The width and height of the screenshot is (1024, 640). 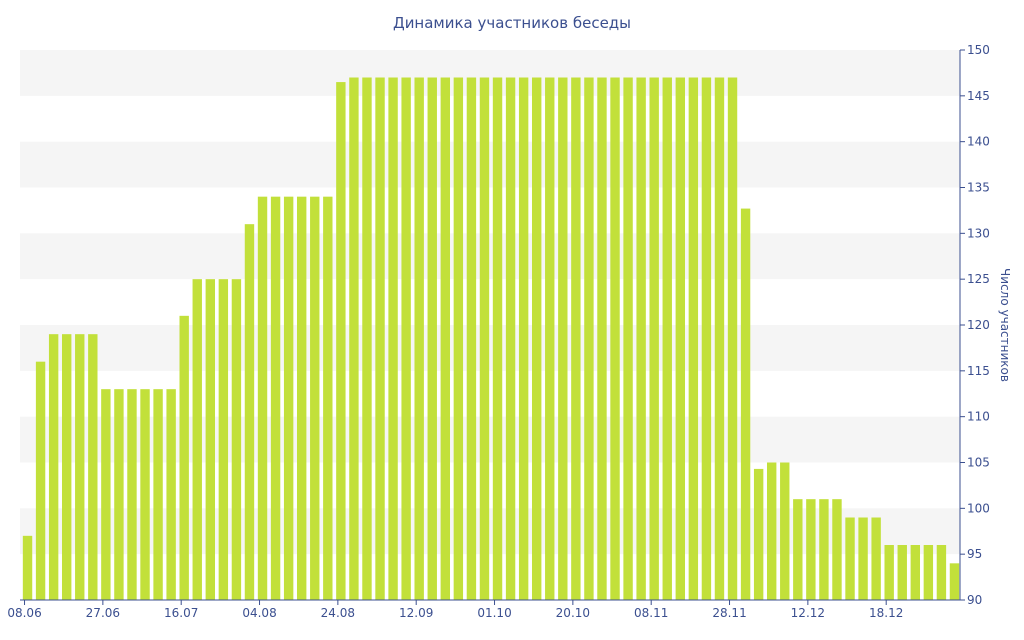 I want to click on y-tick-label: 90, so click(x=974, y=600).